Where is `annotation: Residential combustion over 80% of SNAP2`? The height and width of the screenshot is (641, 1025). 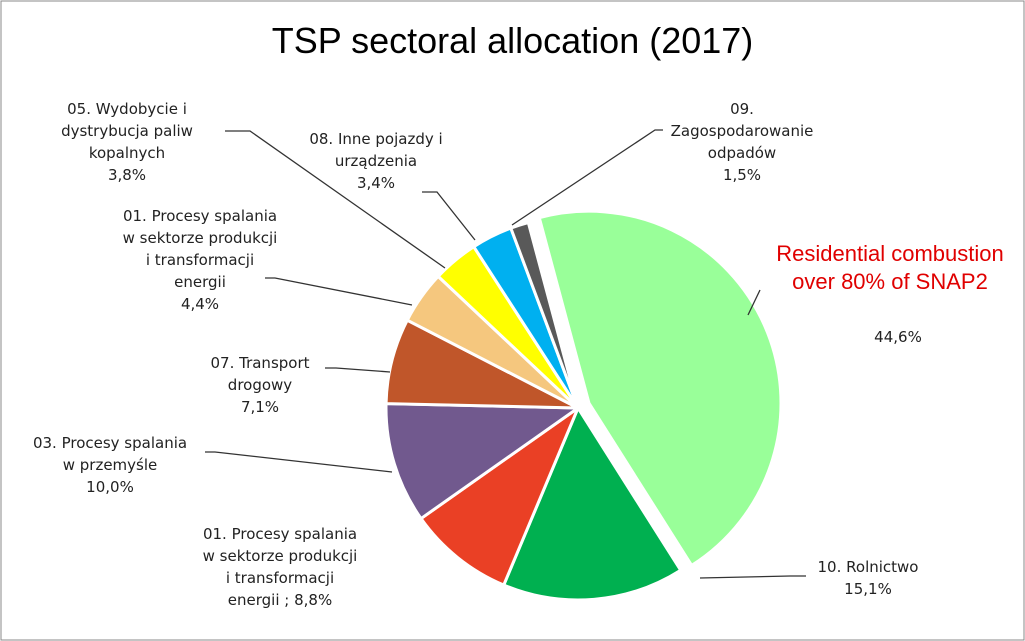 annotation: Residential combustion over 80% of SNAP2 is located at coordinates (890, 267).